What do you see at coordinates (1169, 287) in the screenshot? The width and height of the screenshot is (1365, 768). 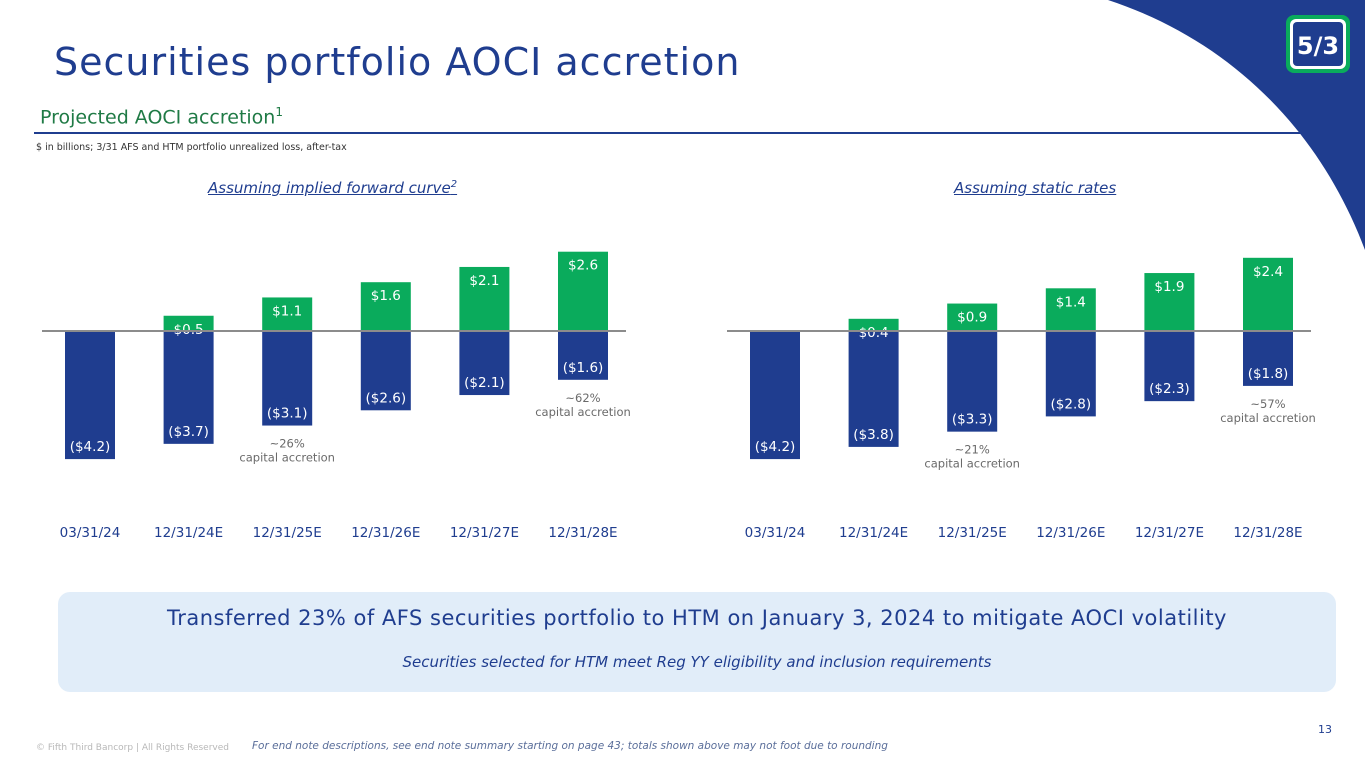 I see `data-label-accretion: $1.9` at bounding box center [1169, 287].